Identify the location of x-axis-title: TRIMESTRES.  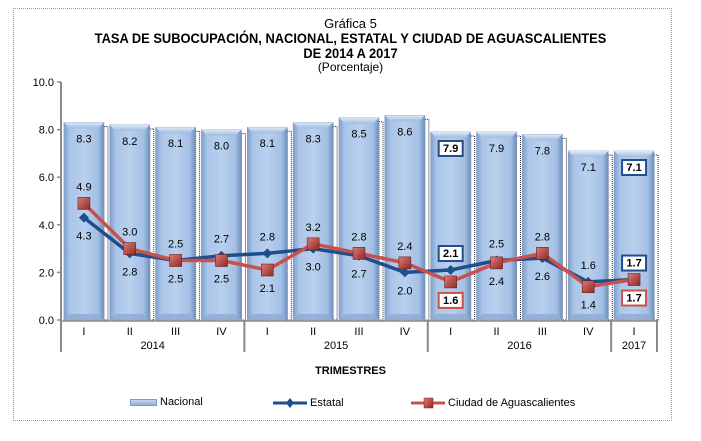
(350, 371).